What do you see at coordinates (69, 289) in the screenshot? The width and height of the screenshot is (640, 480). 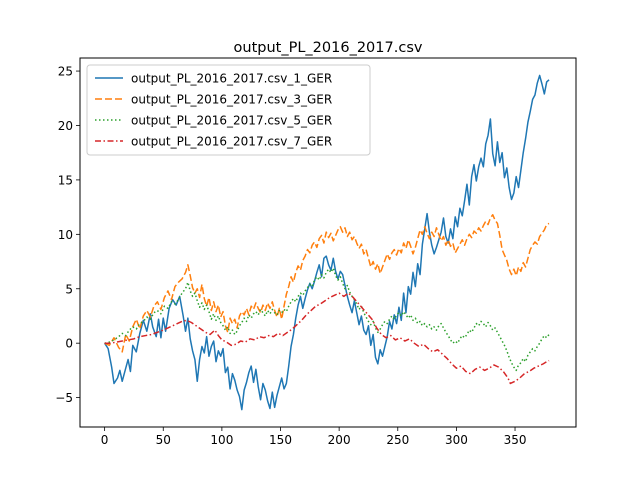 I see `y-tick-label: 5` at bounding box center [69, 289].